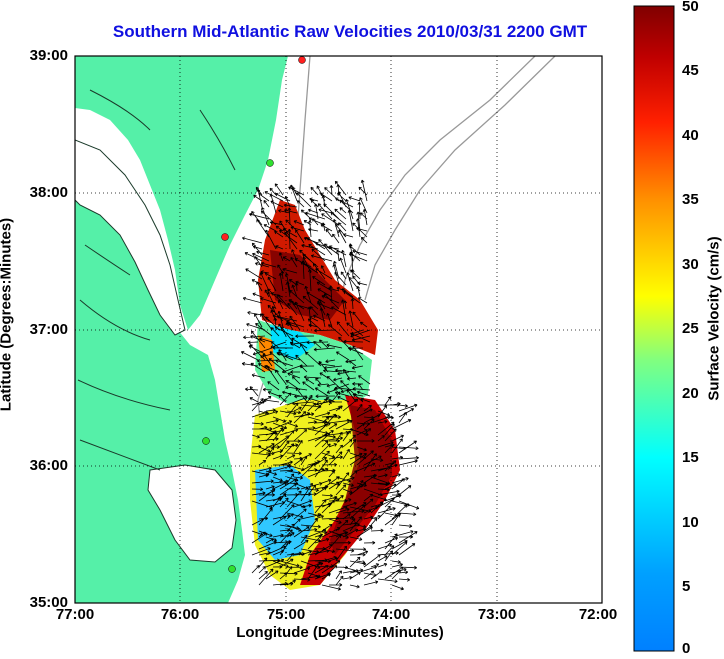 This screenshot has width=724, height=659. I want to click on colorbar-tick-label: 15, so click(690, 457).